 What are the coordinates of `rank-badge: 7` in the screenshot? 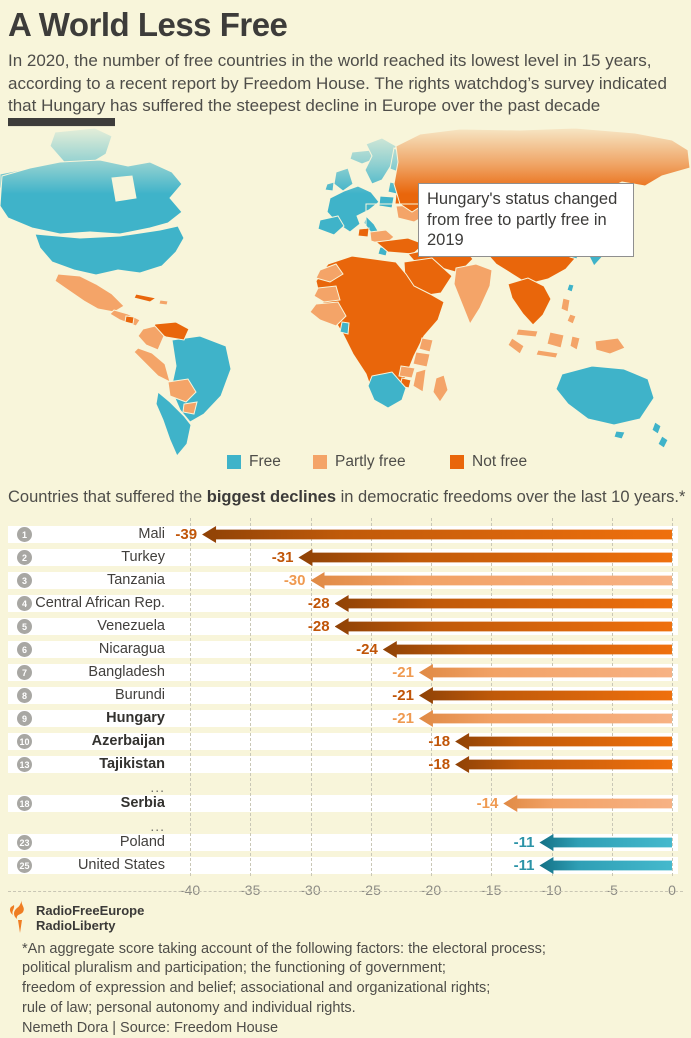 It's located at (24, 672).